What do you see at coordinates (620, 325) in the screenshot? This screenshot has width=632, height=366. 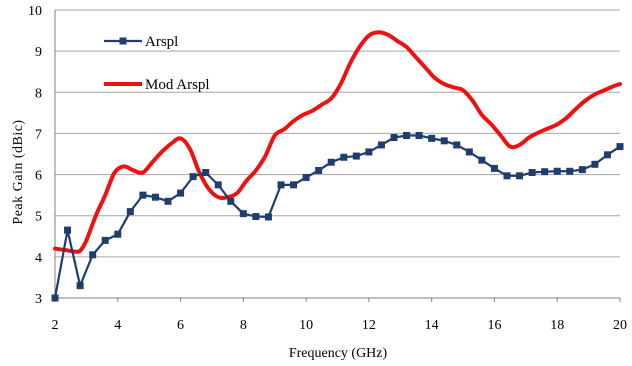 I see `x-tick-label: 20` at bounding box center [620, 325].